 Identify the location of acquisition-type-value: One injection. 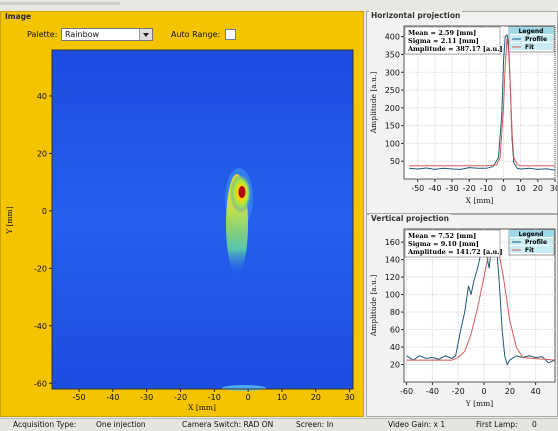
(121, 424).